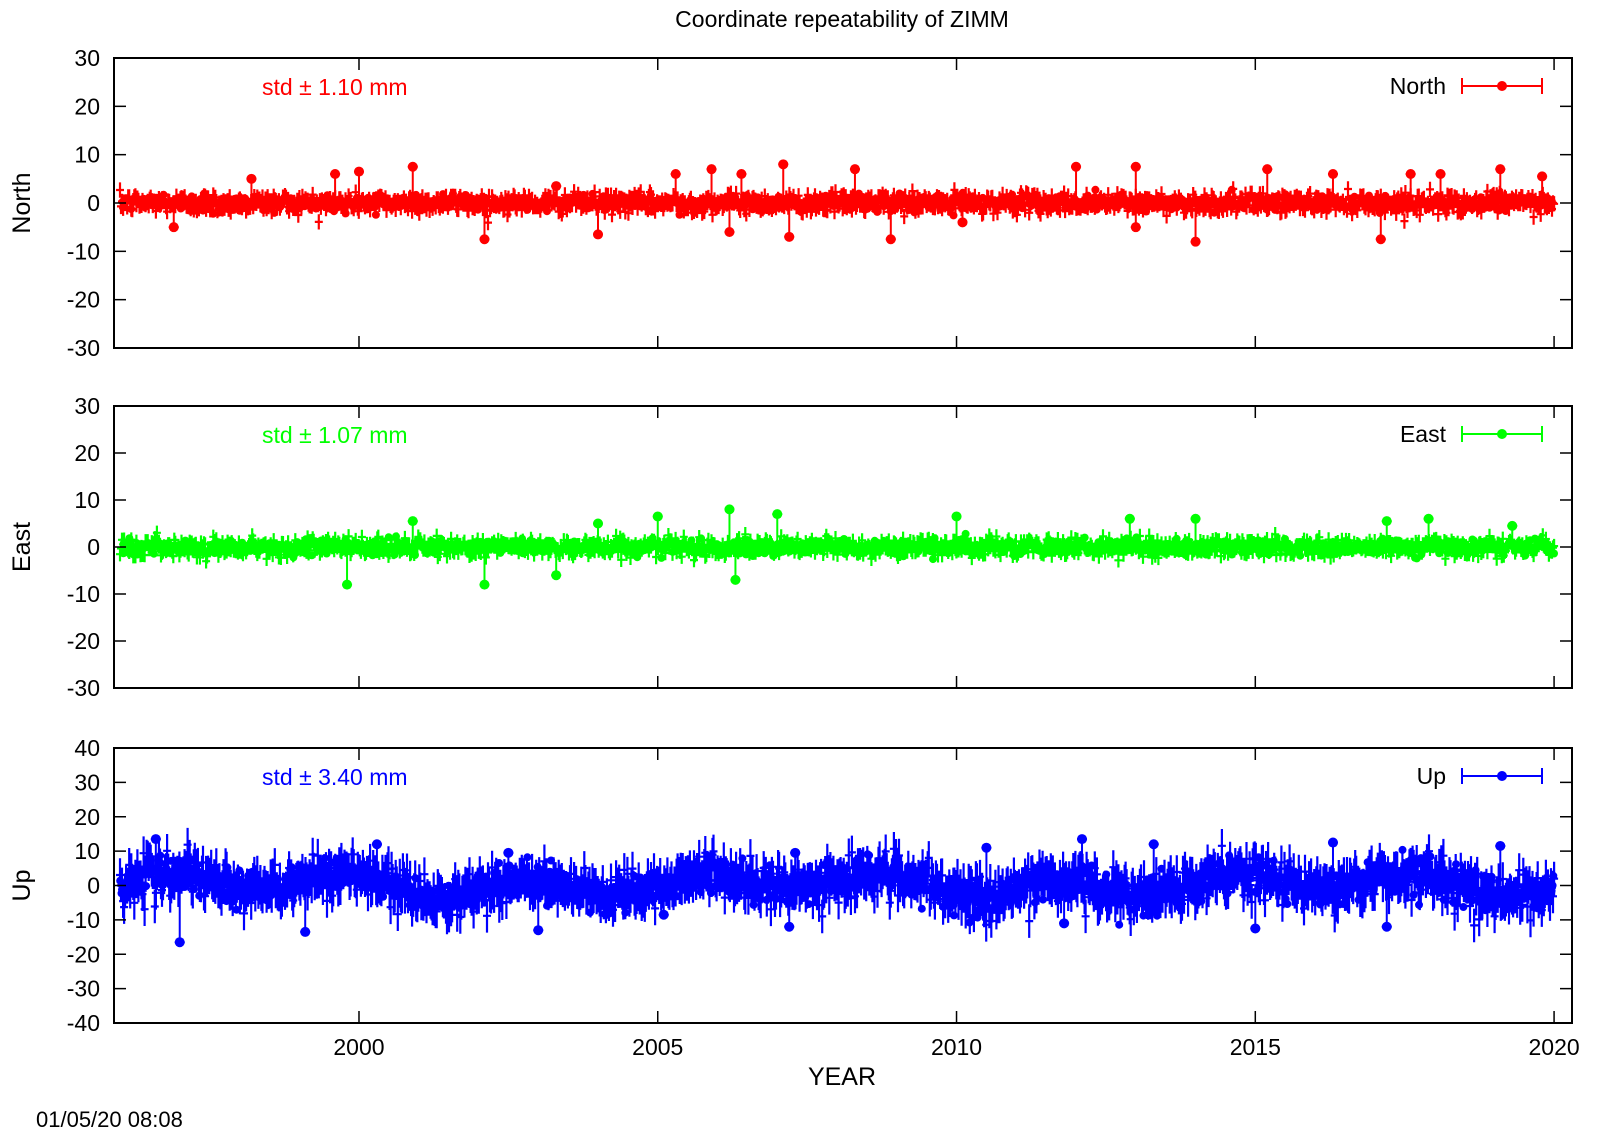 This screenshot has width=1600, height=1133. Describe the element at coordinates (837, 203) in the screenshot. I see `series-north` at that location.